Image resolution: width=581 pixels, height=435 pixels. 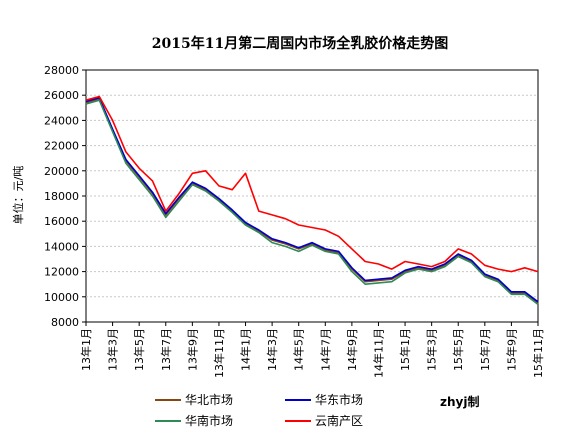 What do you see at coordinates (339, 420) in the screenshot?
I see `legend-label: 云南产区` at bounding box center [339, 420].